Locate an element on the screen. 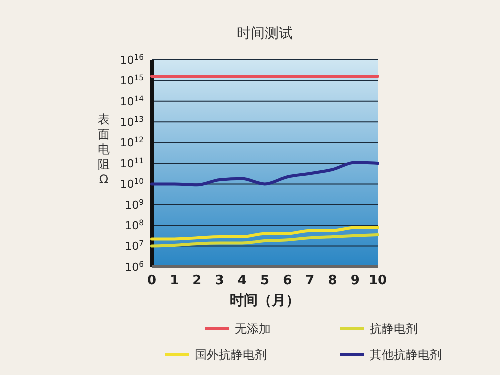  x-tick-label: 3 is located at coordinates (219, 280).